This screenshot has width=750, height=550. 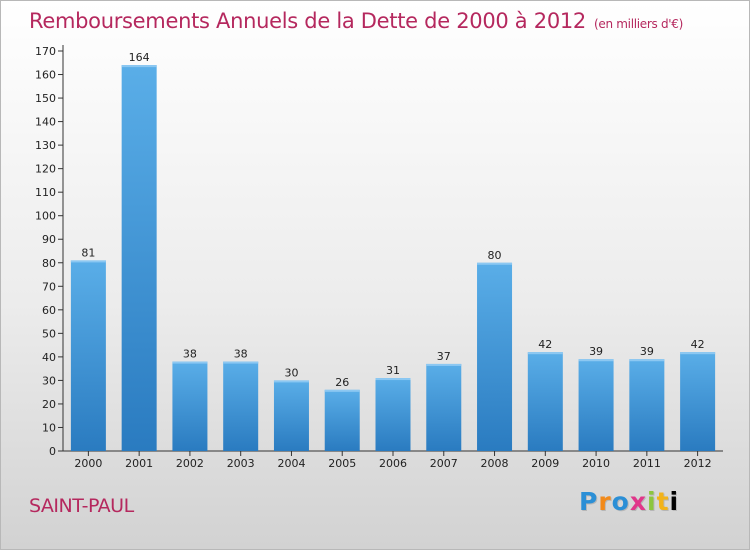 I want to click on x-tick-label: 2008, so click(x=495, y=463).